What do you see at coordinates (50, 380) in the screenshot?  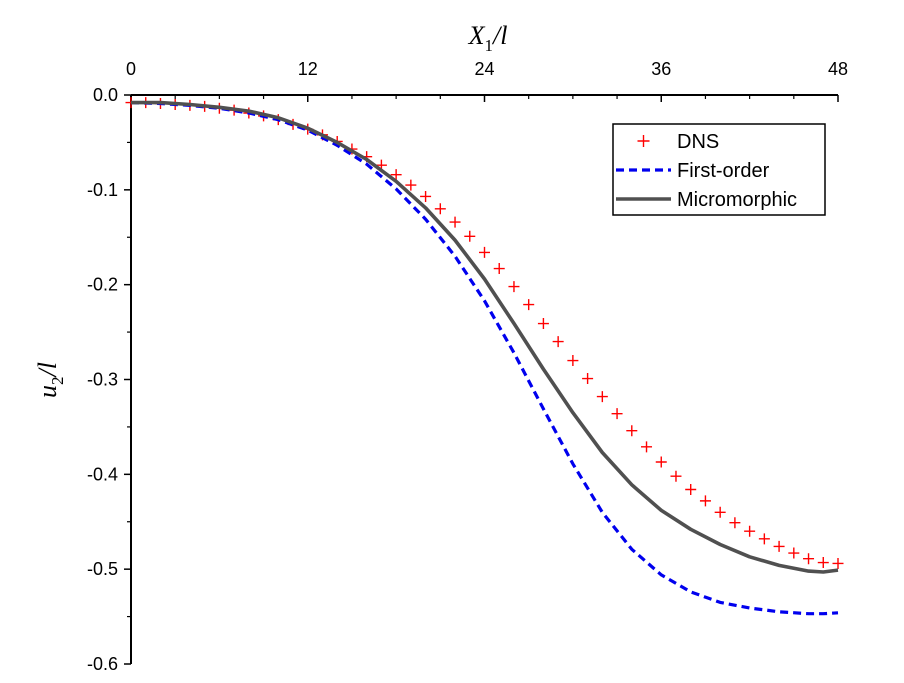 I see `y-axis-title: u2/l` at bounding box center [50, 380].